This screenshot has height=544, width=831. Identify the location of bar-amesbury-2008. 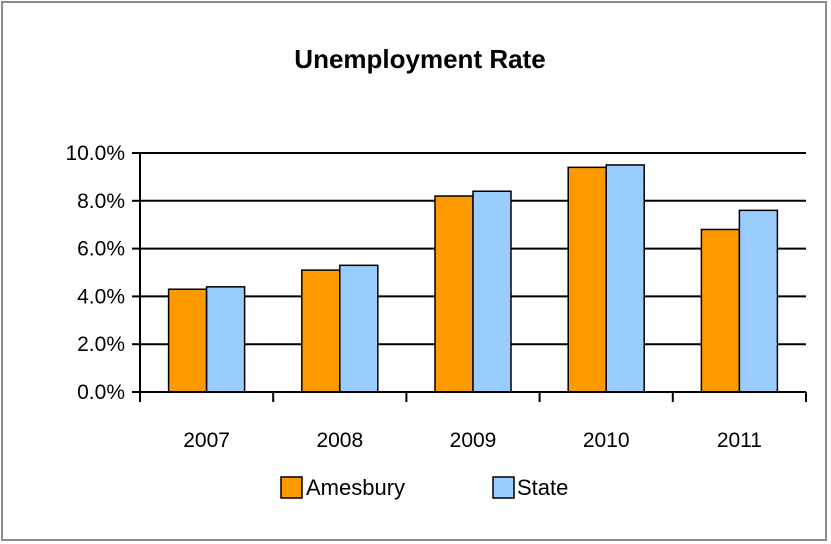
(321, 331).